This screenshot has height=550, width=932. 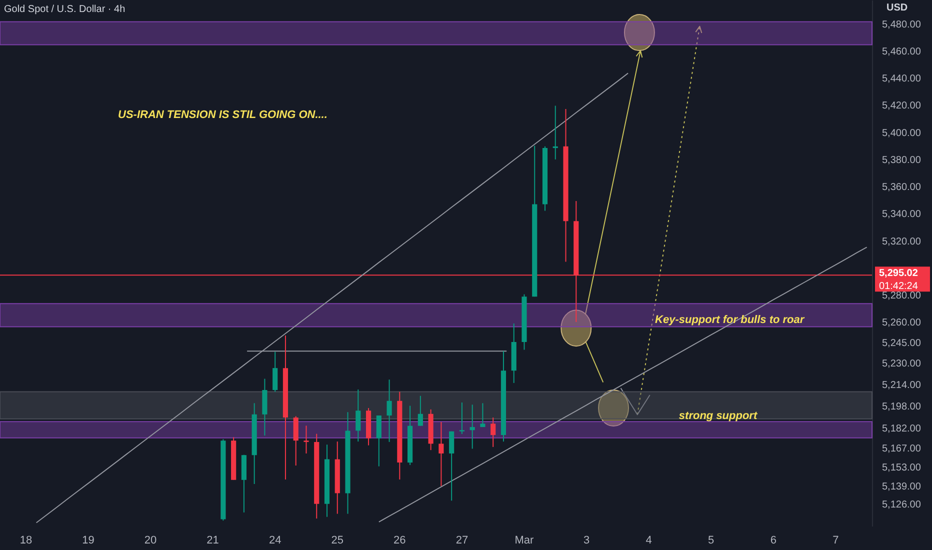 What do you see at coordinates (902, 468) in the screenshot?
I see `y-tick-label: 5,153.00` at bounding box center [902, 468].